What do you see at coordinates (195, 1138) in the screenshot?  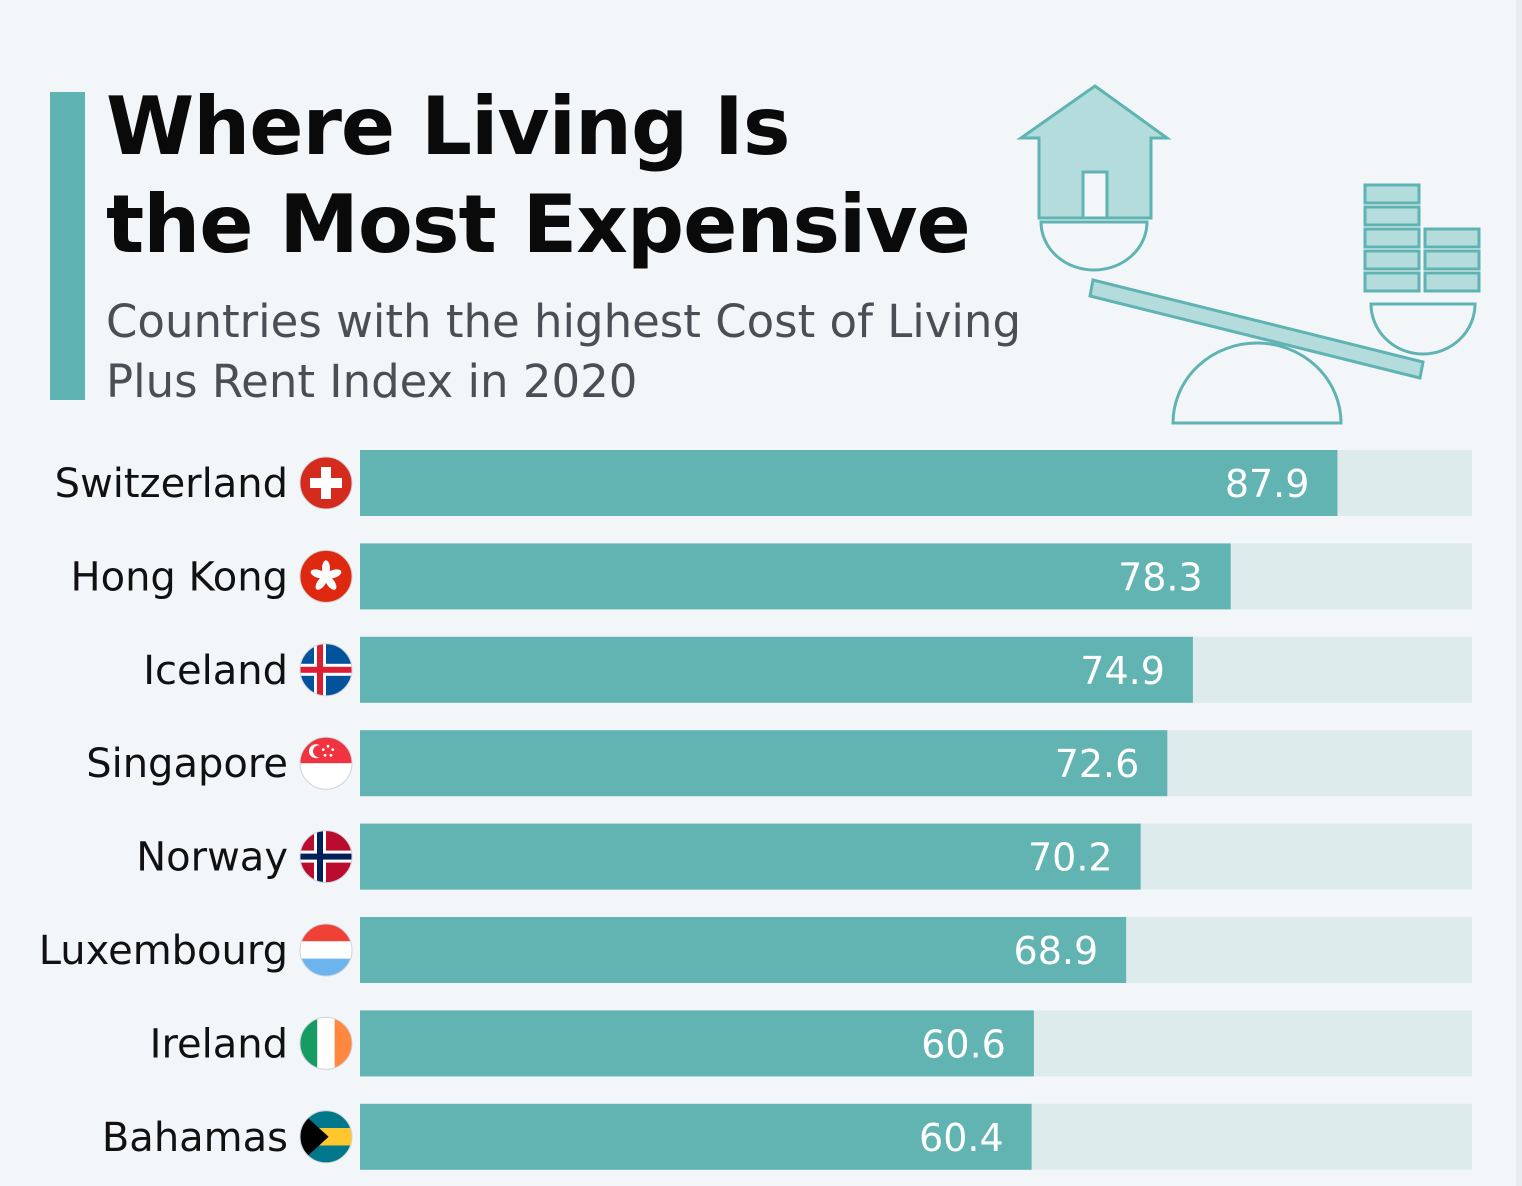 I see `category-label: Bahamas` at bounding box center [195, 1138].